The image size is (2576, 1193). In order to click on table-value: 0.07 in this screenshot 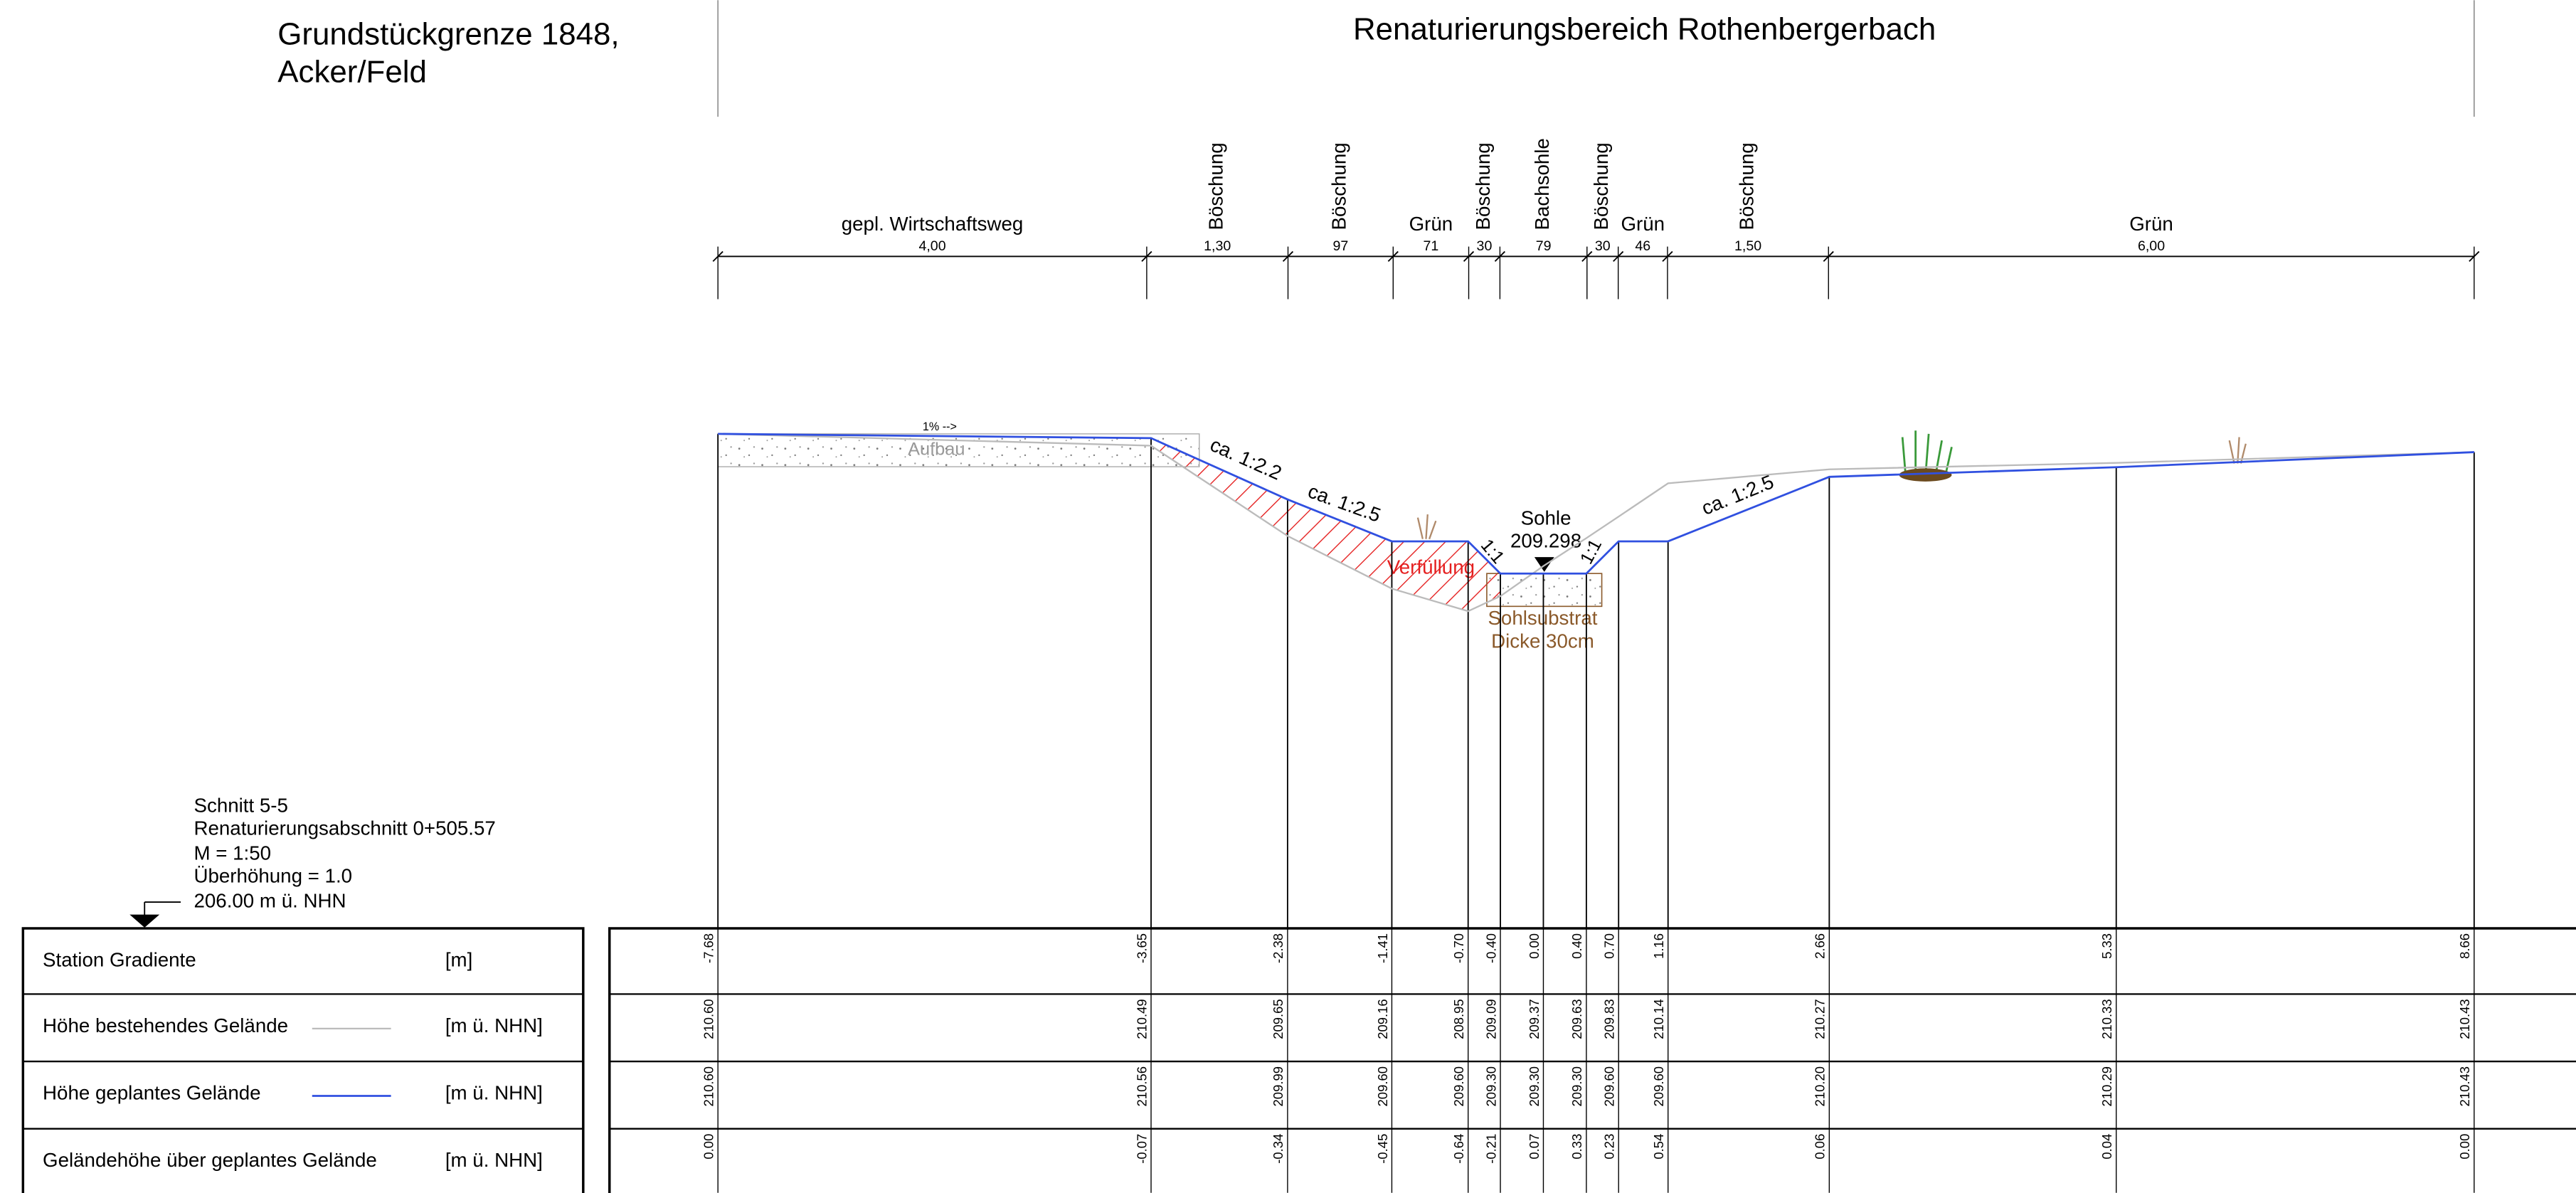, I will do `click(1534, 1147)`.